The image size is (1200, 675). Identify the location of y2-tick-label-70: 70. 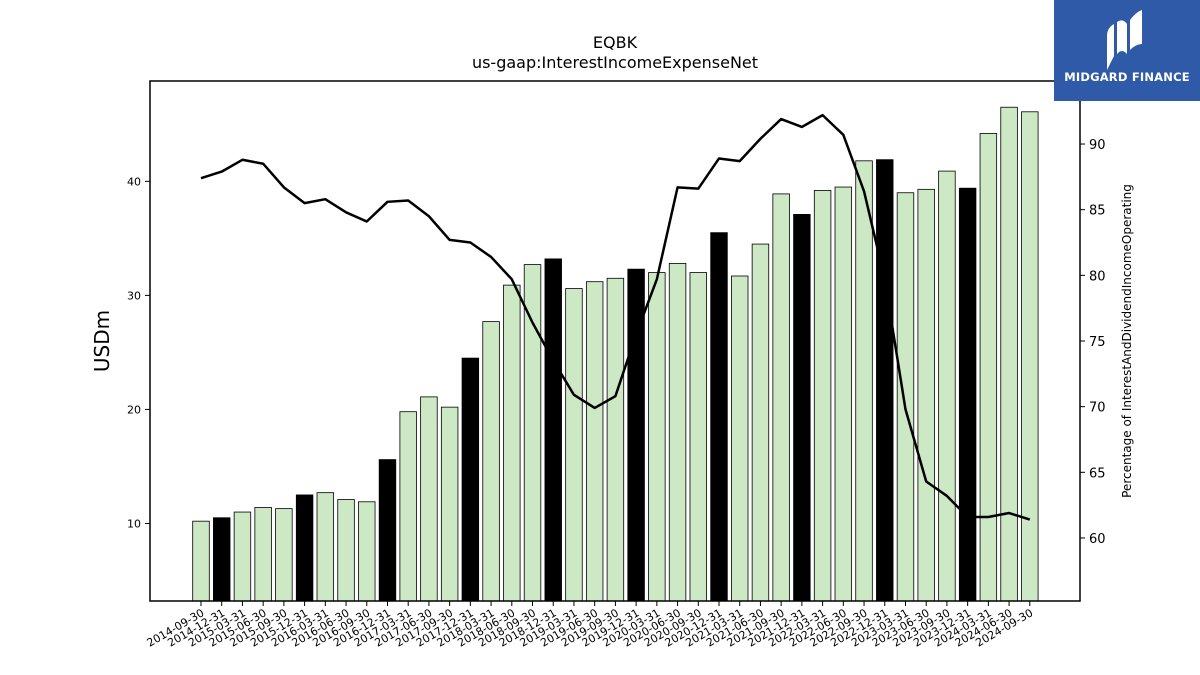
(1097, 408).